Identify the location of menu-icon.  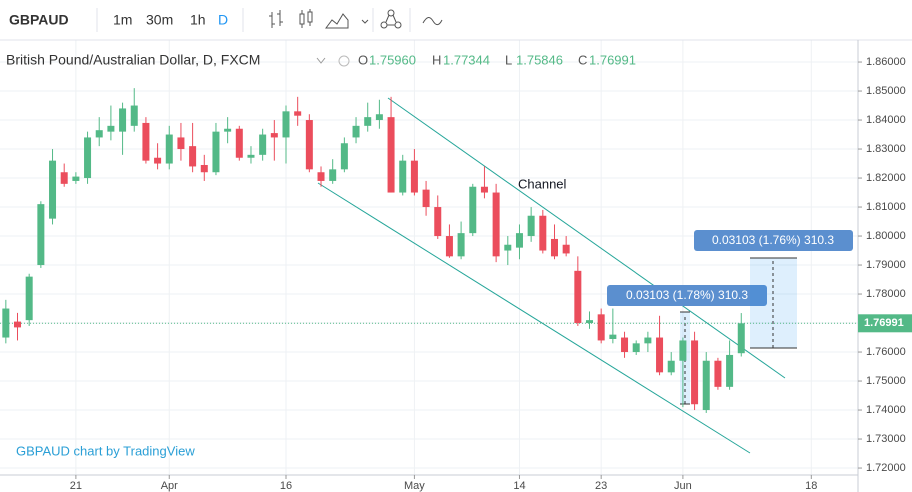
(321, 60).